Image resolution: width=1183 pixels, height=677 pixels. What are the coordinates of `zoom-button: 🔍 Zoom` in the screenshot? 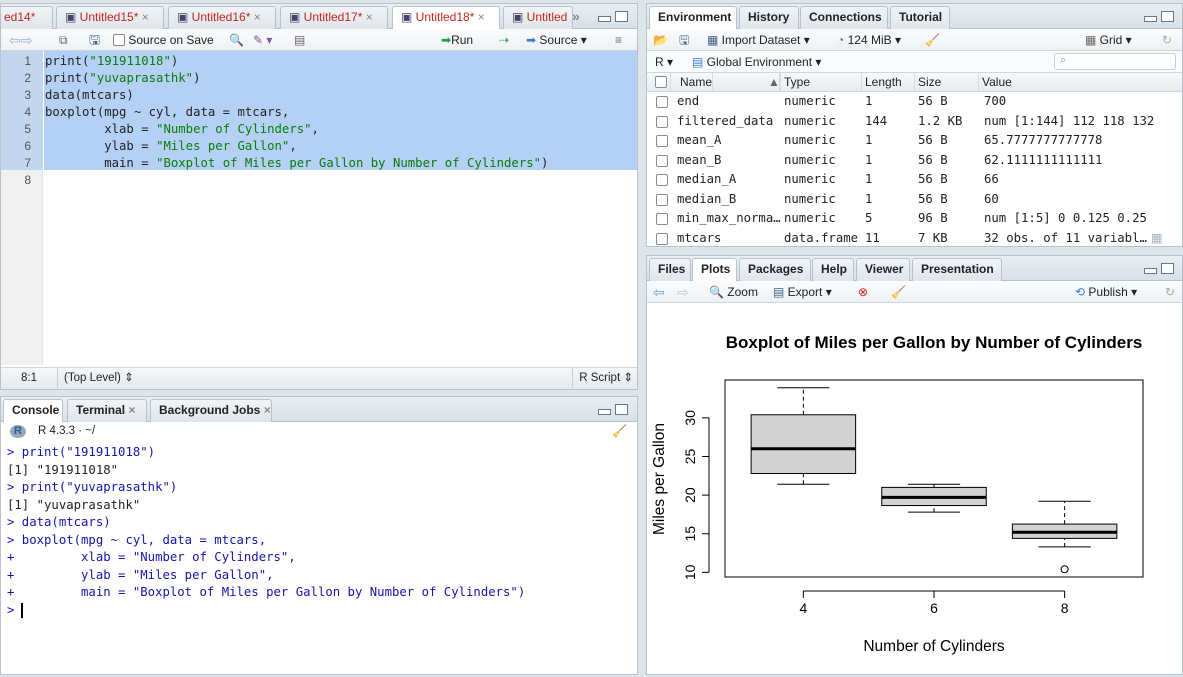 It's located at (733, 292).